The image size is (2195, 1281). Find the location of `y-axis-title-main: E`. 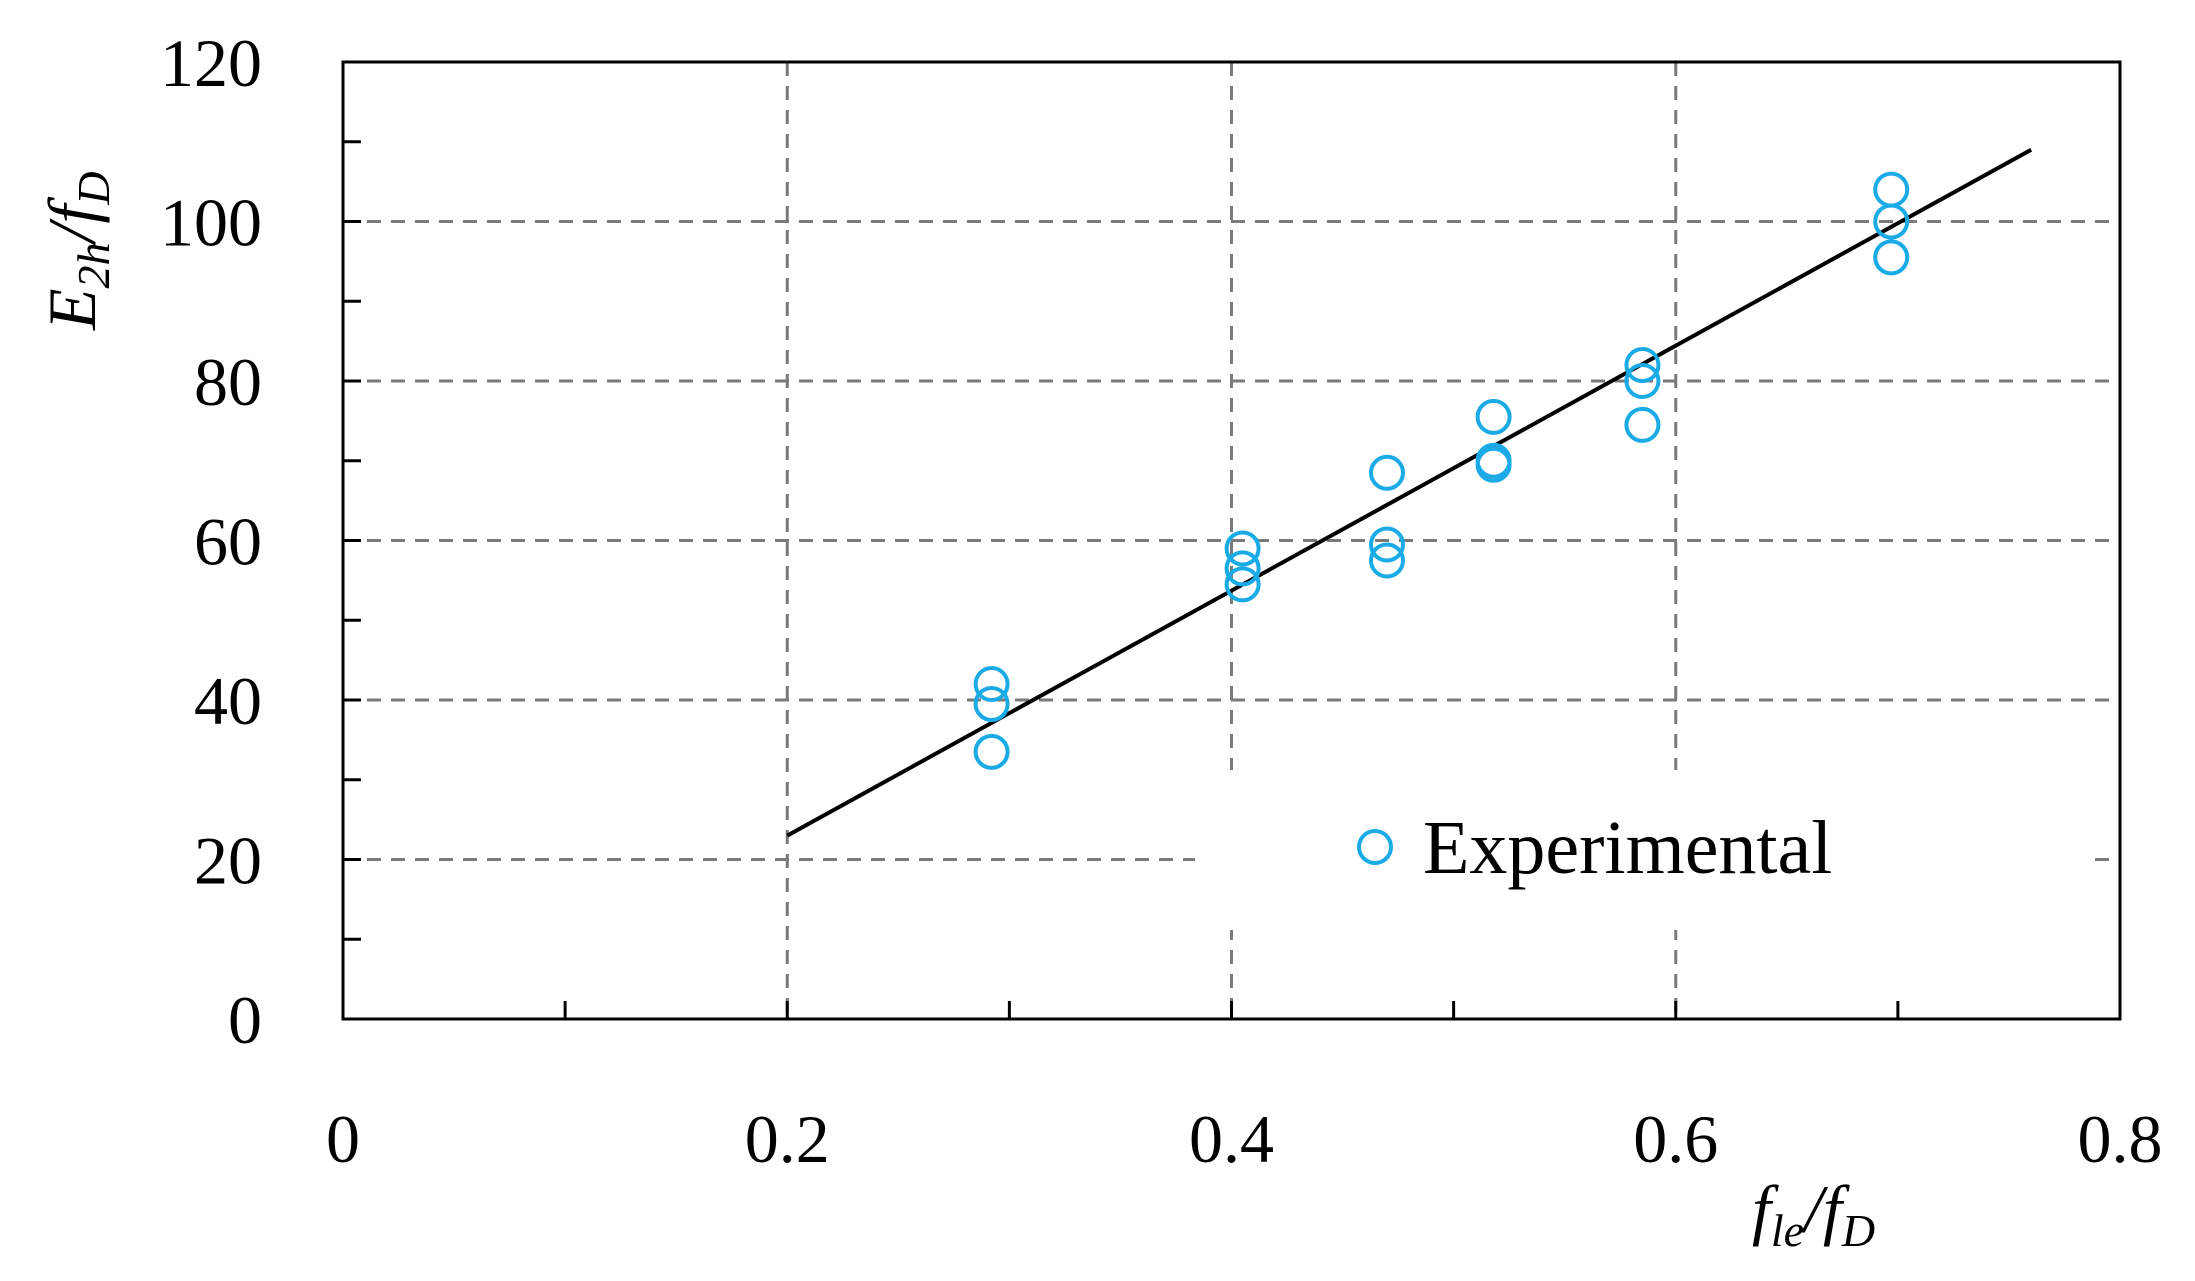

y-axis-title-main: E is located at coordinates (72, 309).